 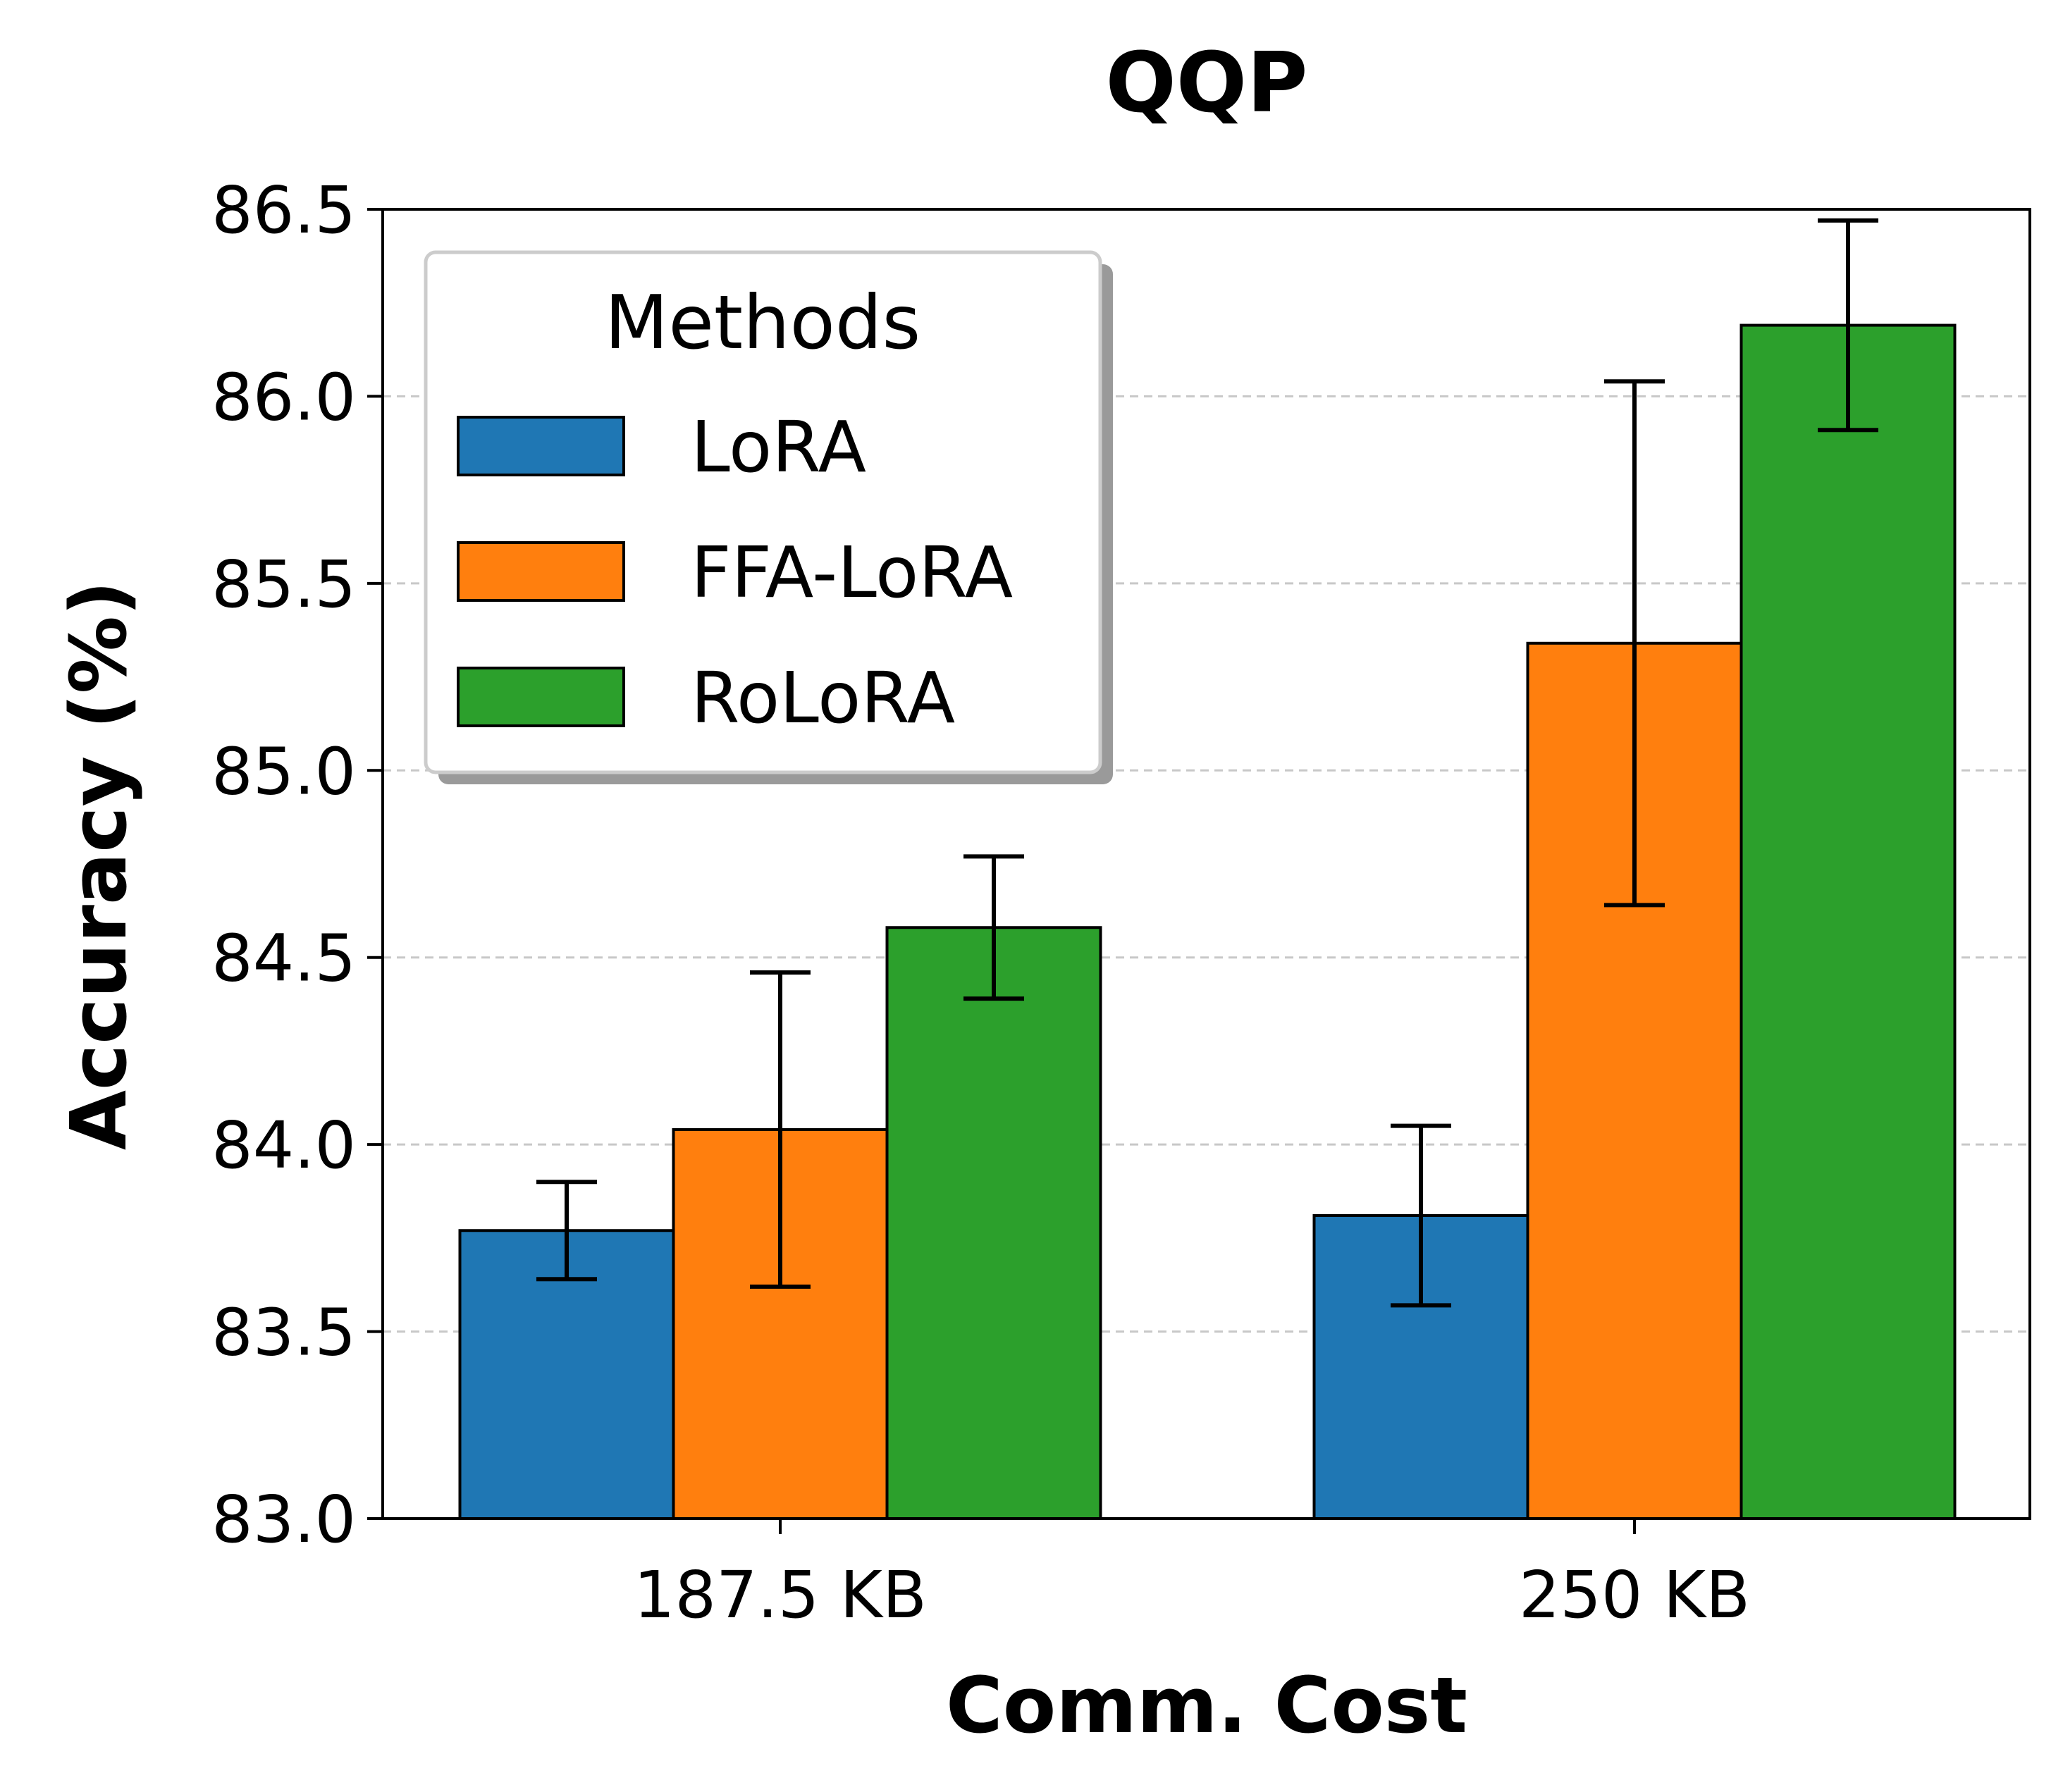 What do you see at coordinates (283, 959) in the screenshot?
I see `y-tick-label: 84.5` at bounding box center [283, 959].